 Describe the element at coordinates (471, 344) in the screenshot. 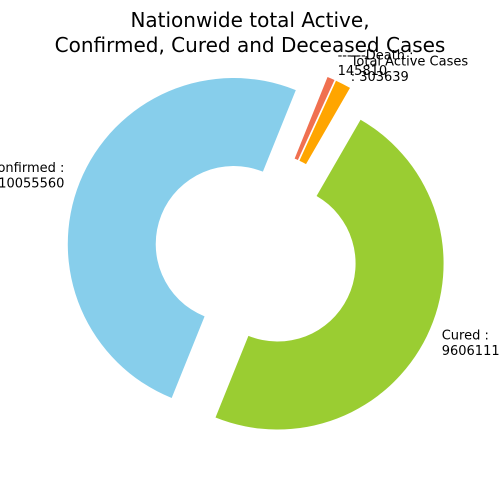

I see `label-cured: Cured :9606111` at that location.